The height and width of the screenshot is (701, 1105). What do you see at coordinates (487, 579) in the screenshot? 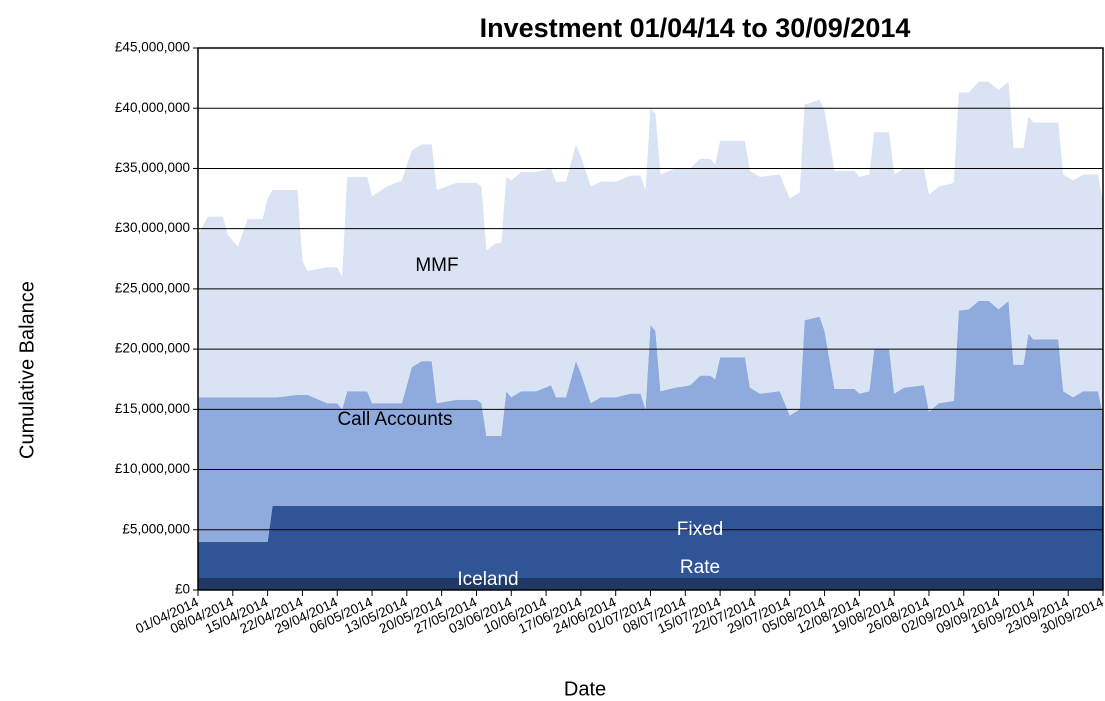
I see `series-label: Iceland` at bounding box center [487, 579].